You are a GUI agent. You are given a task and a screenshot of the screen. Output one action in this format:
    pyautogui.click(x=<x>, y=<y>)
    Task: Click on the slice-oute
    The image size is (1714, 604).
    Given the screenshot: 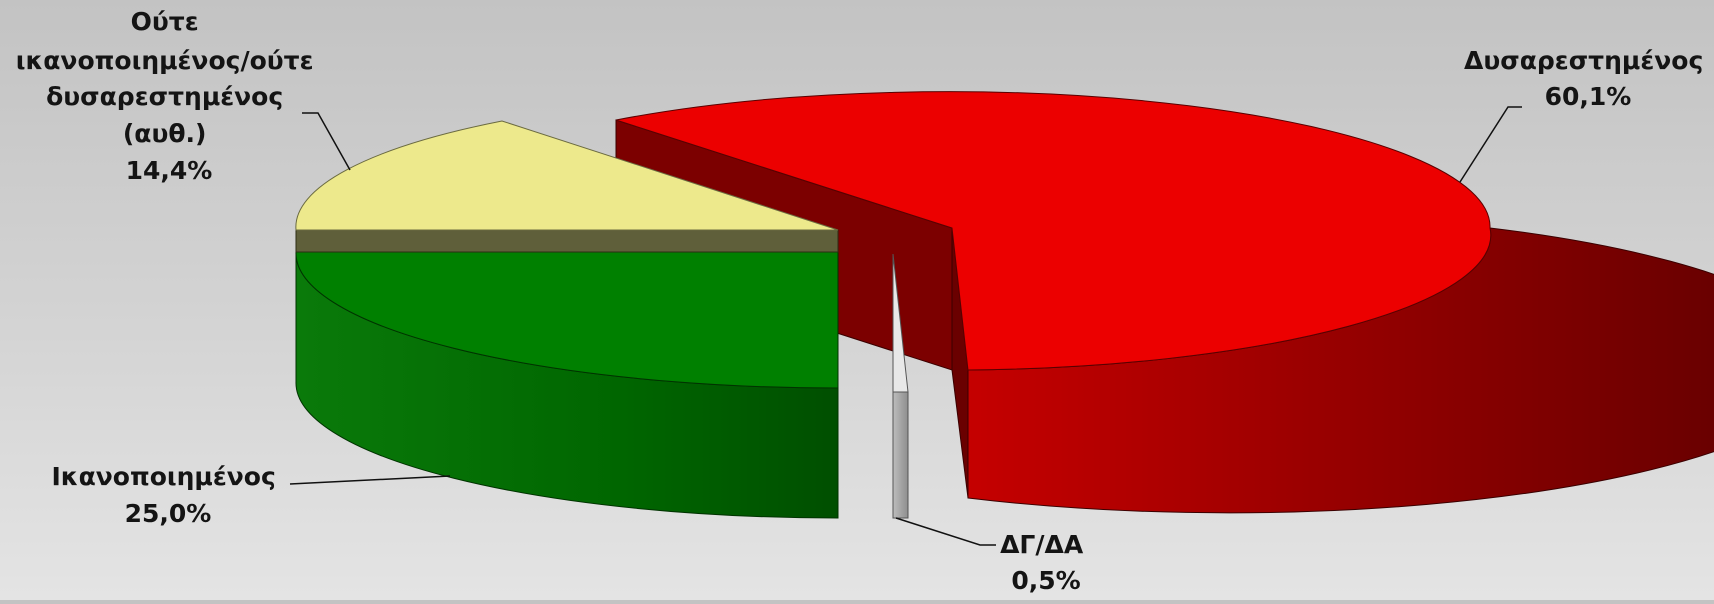 What is the action you would take?
    pyautogui.click(x=567, y=186)
    